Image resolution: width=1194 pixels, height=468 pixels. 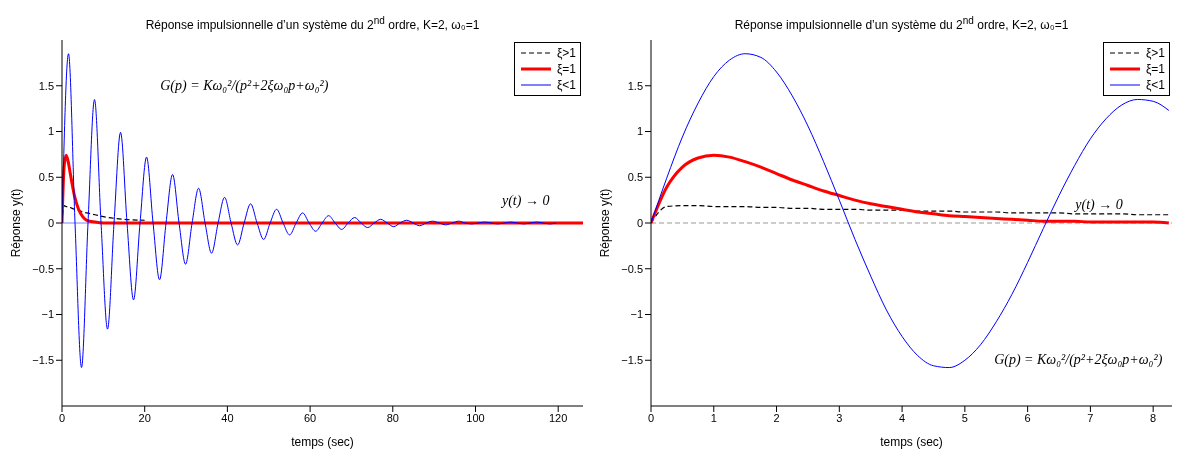 I want to click on x-tick-label: 6, so click(x=1027, y=417).